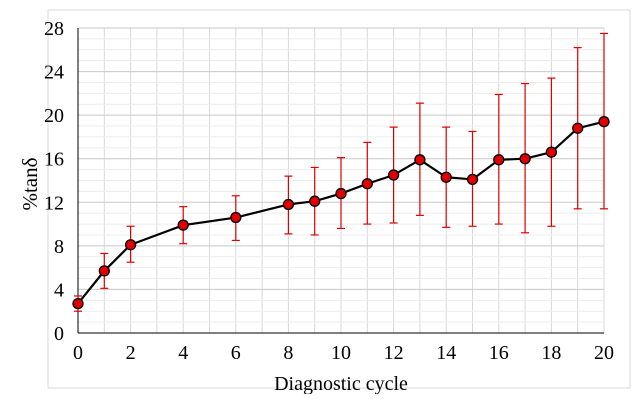 The height and width of the screenshot is (399, 635). Describe the element at coordinates (54, 181) in the screenshot. I see `y-tick-labels: 0 4 8 12 16 20 24 28` at that location.